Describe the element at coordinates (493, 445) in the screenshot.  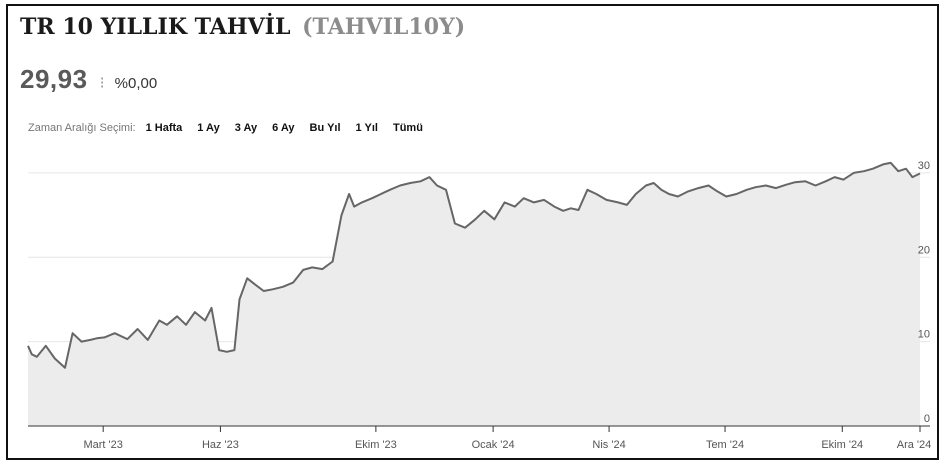
I see `x-tick-label-3: Ocak '24` at that location.